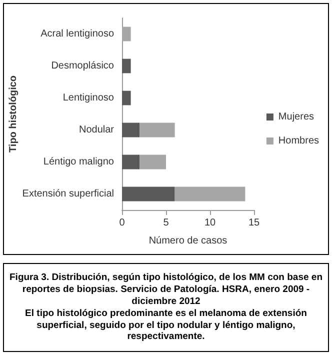 The height and width of the screenshot is (353, 332). What do you see at coordinates (96, 130) in the screenshot?
I see `y-tick-label: Nodular` at bounding box center [96, 130].